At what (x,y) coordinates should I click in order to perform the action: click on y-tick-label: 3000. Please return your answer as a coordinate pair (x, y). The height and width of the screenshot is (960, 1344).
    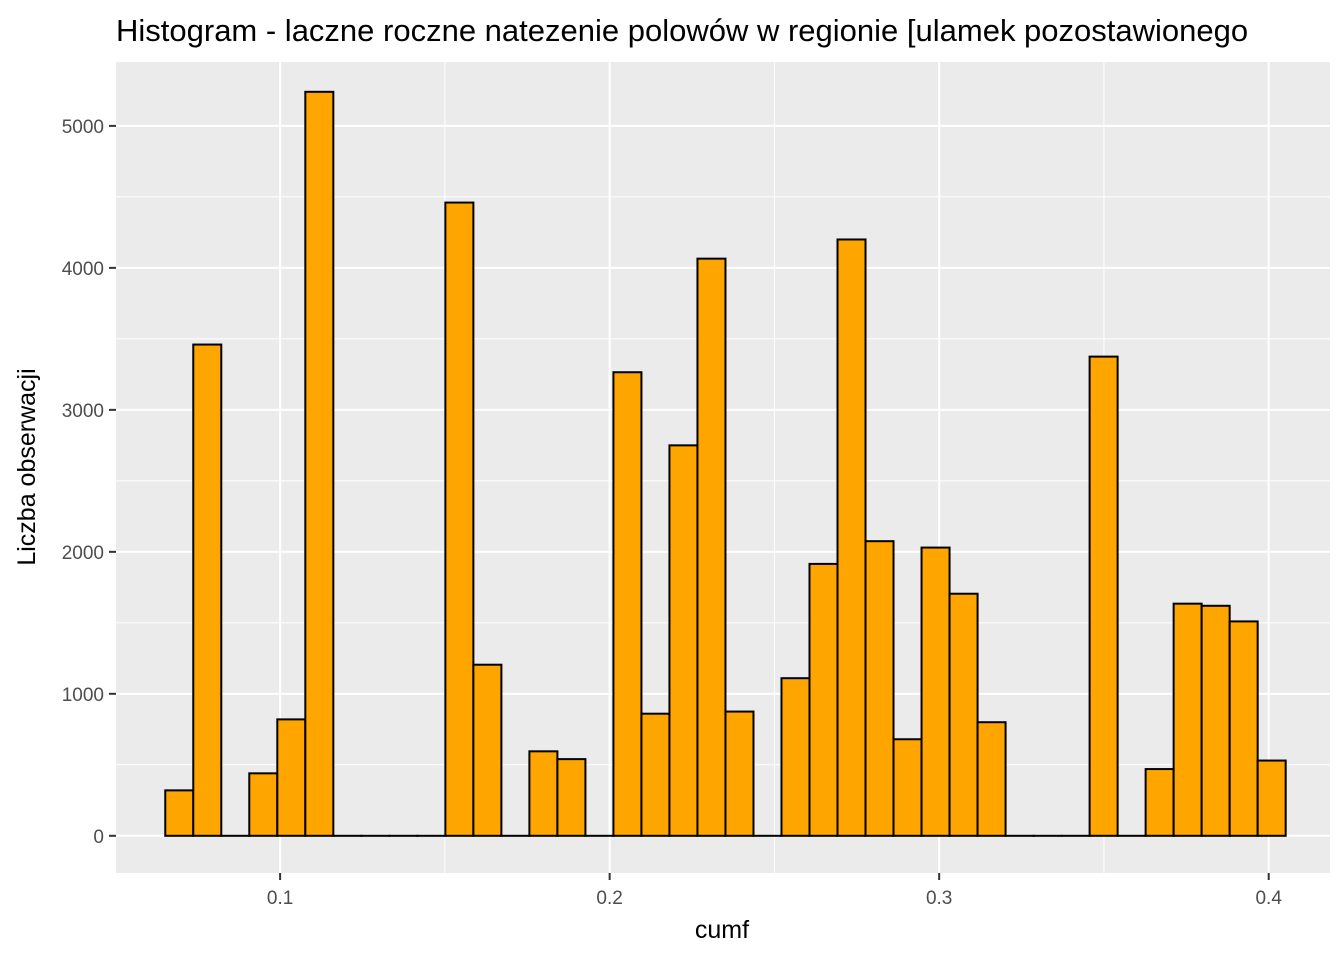
    Looking at the image, I should click on (83, 411).